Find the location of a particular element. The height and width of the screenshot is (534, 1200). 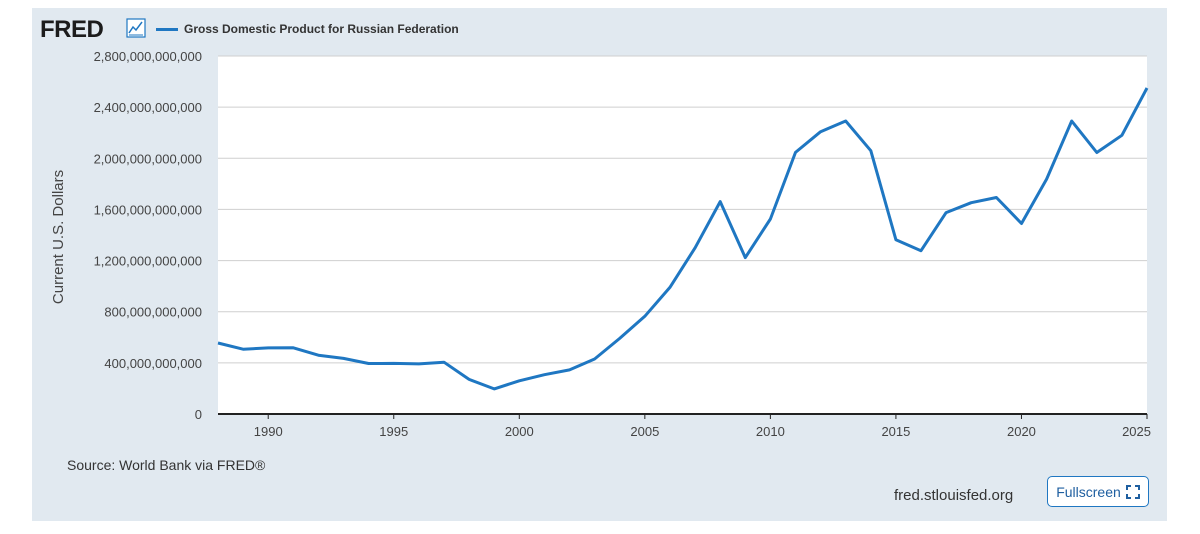

line-chart-icon is located at coordinates (136, 28).